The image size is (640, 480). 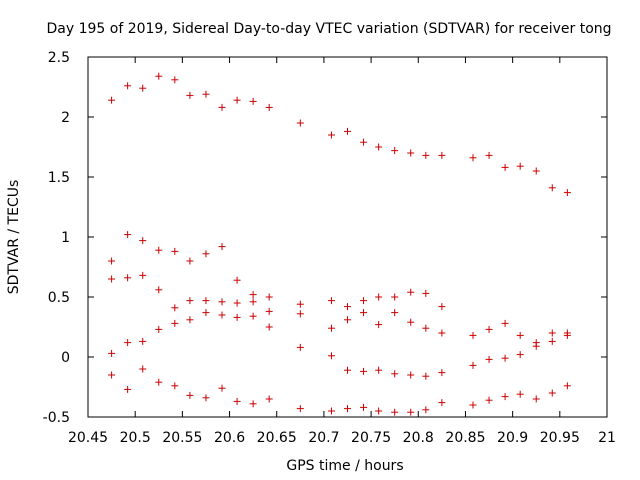 What do you see at coordinates (182, 438) in the screenshot?
I see `x-tick-label: 20.55` at bounding box center [182, 438].